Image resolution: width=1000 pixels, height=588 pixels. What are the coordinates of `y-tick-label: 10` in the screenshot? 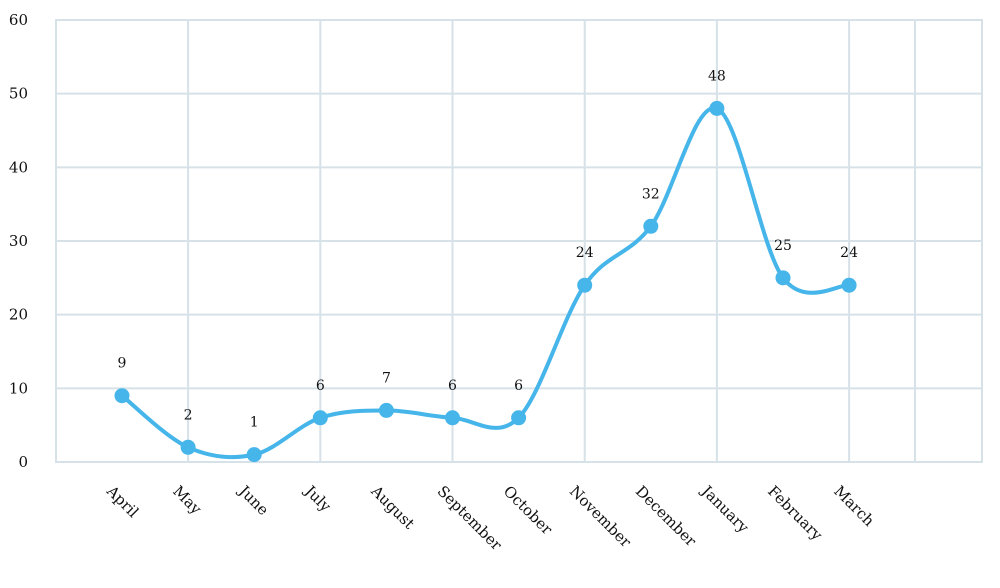 It's located at (18, 388).